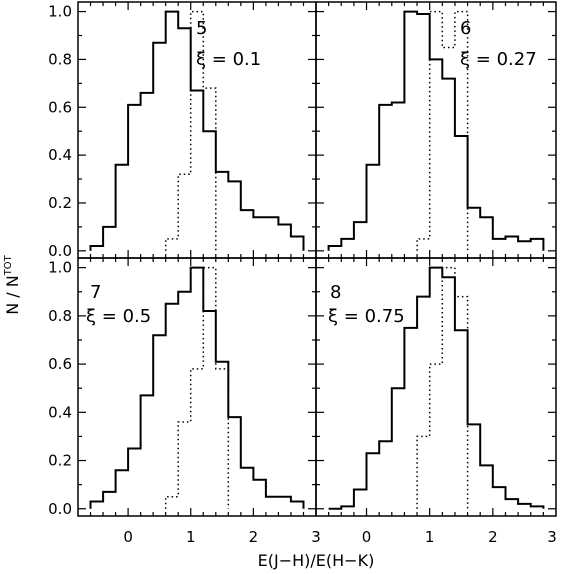  Describe the element at coordinates (12, 295) in the screenshot. I see `y-axis-label: N / N` at that location.